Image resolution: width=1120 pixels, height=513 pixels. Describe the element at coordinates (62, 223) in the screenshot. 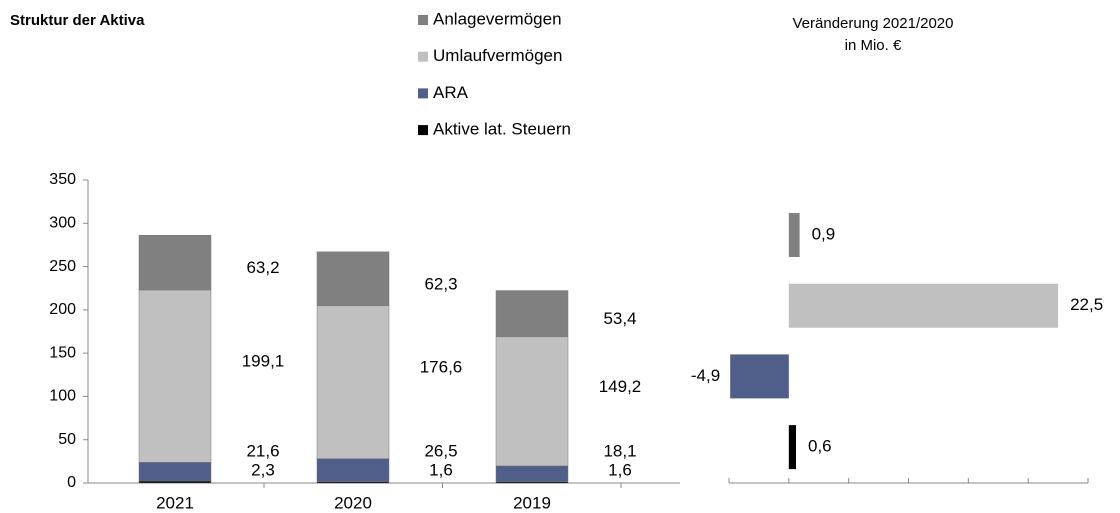

I see `y-tick-label: 300` at that location.